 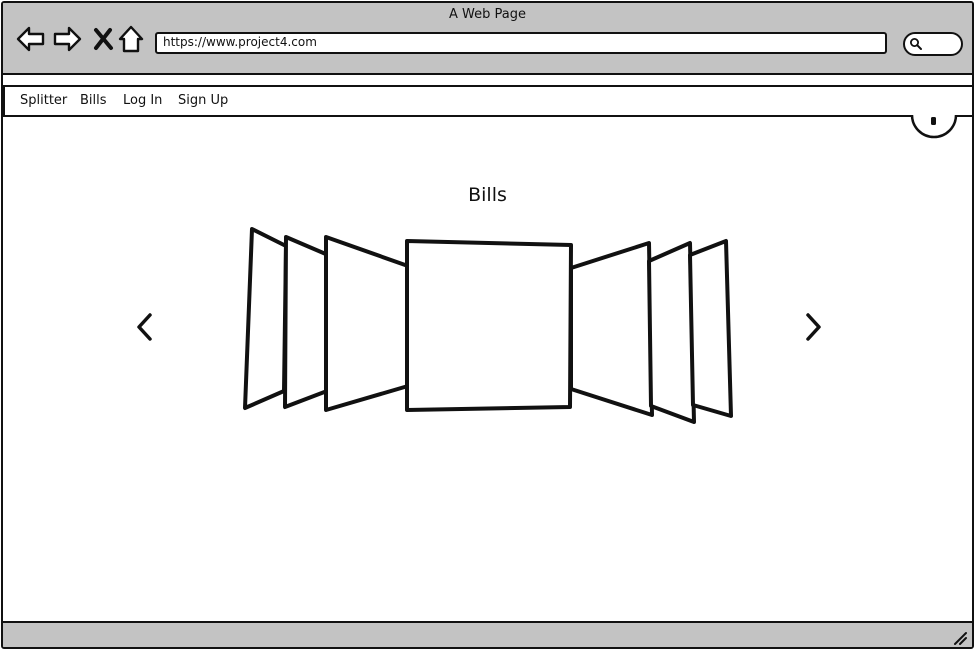 I want to click on home-icon, so click(x=131, y=39).